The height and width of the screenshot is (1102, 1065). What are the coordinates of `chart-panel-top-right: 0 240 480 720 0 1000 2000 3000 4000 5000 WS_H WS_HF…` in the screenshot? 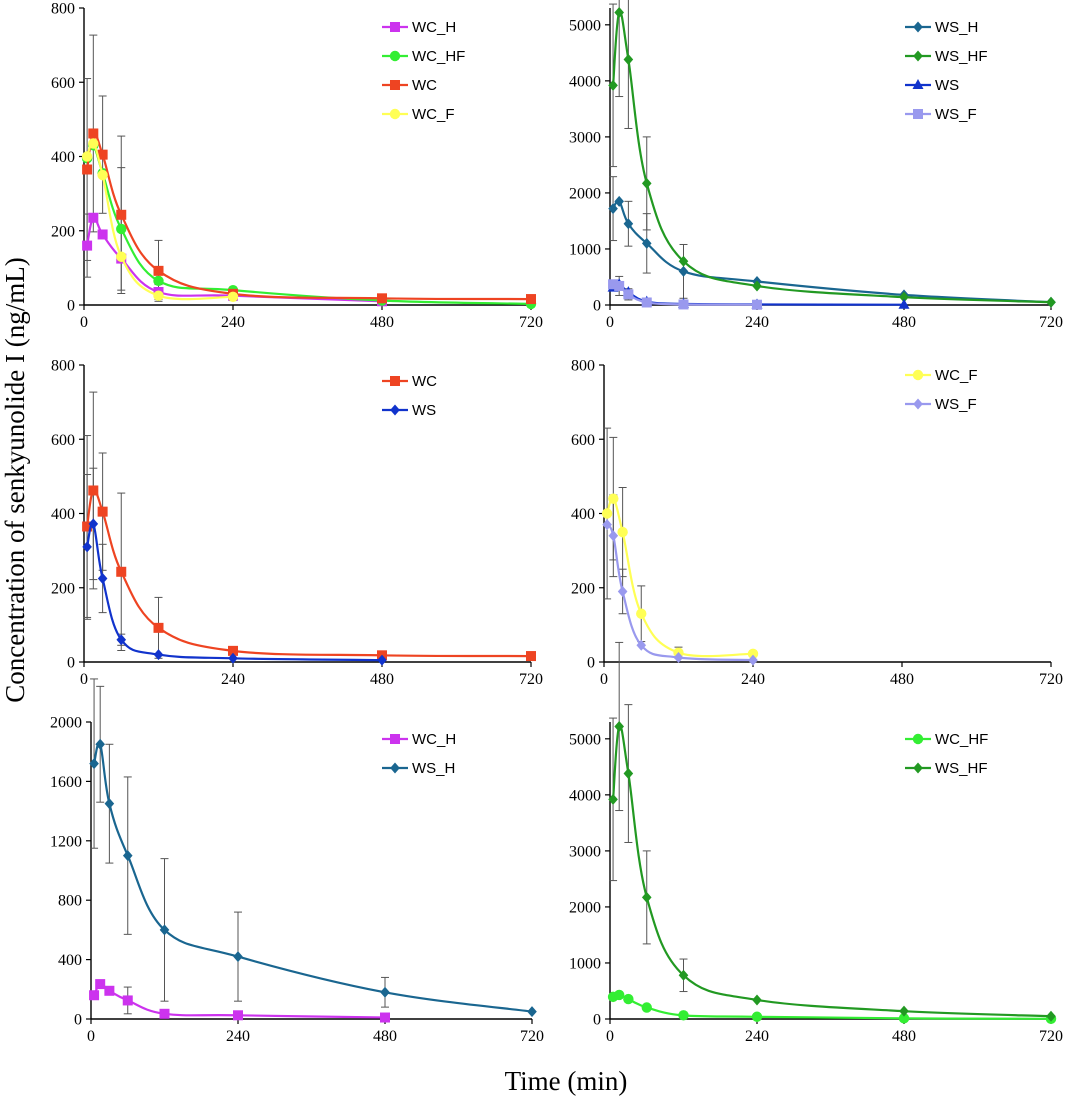 It's located at (816, 165).